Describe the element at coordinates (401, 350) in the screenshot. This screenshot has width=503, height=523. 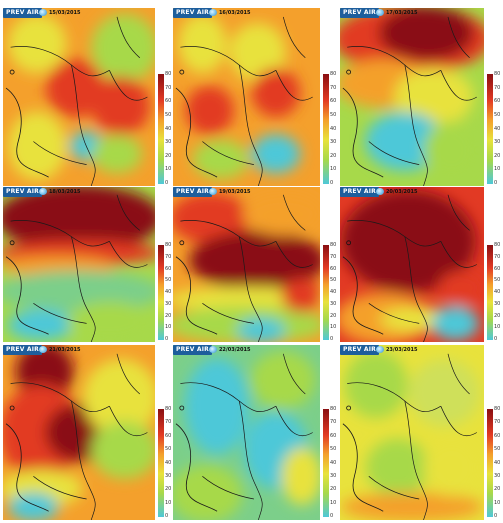
I see `forecast-date: 23/03/2015` at that location.